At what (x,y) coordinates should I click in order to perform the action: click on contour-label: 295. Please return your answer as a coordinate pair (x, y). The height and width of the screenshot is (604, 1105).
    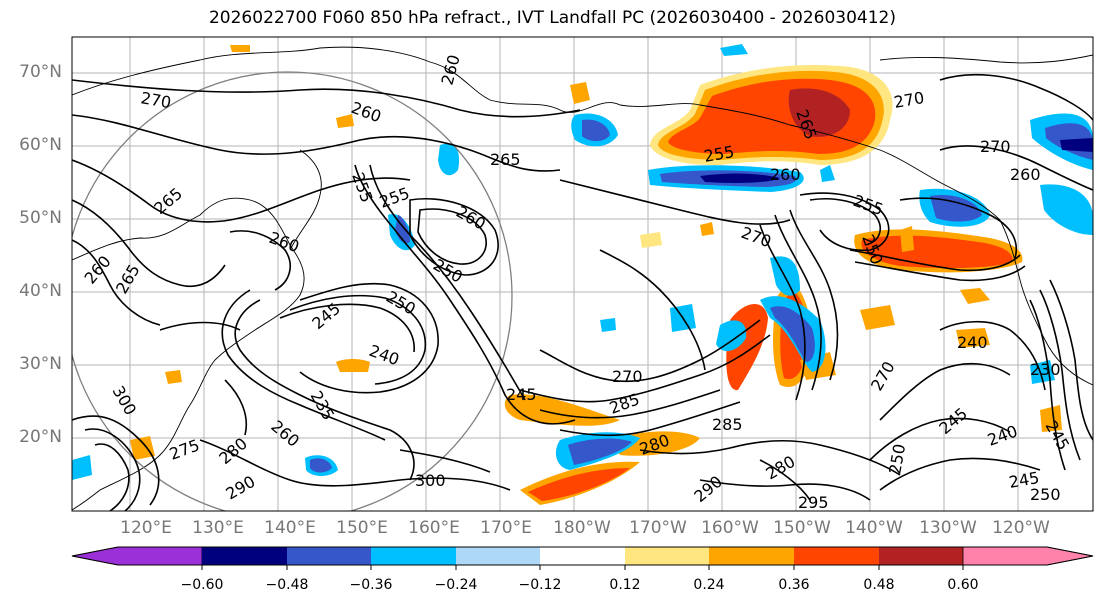
    Looking at the image, I should click on (813, 502).